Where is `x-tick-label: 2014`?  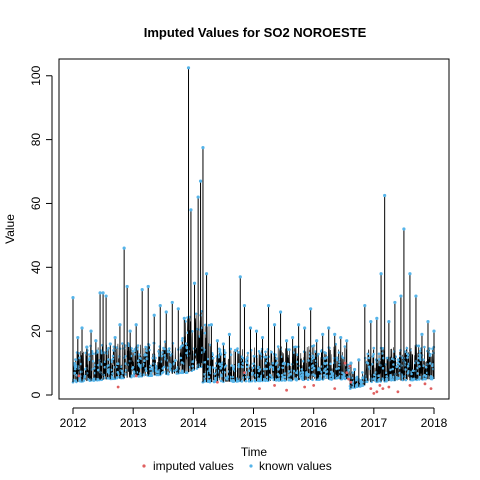 x-tick-label: 2014 is located at coordinates (193, 423).